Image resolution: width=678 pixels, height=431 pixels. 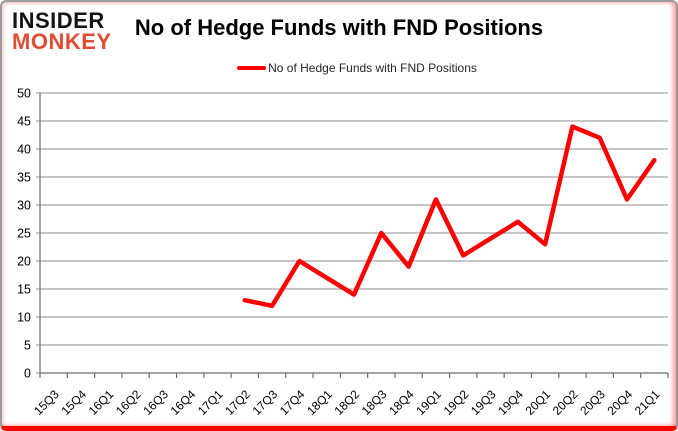 I want to click on x-axis-label: 16Q1, so click(x=101, y=402).